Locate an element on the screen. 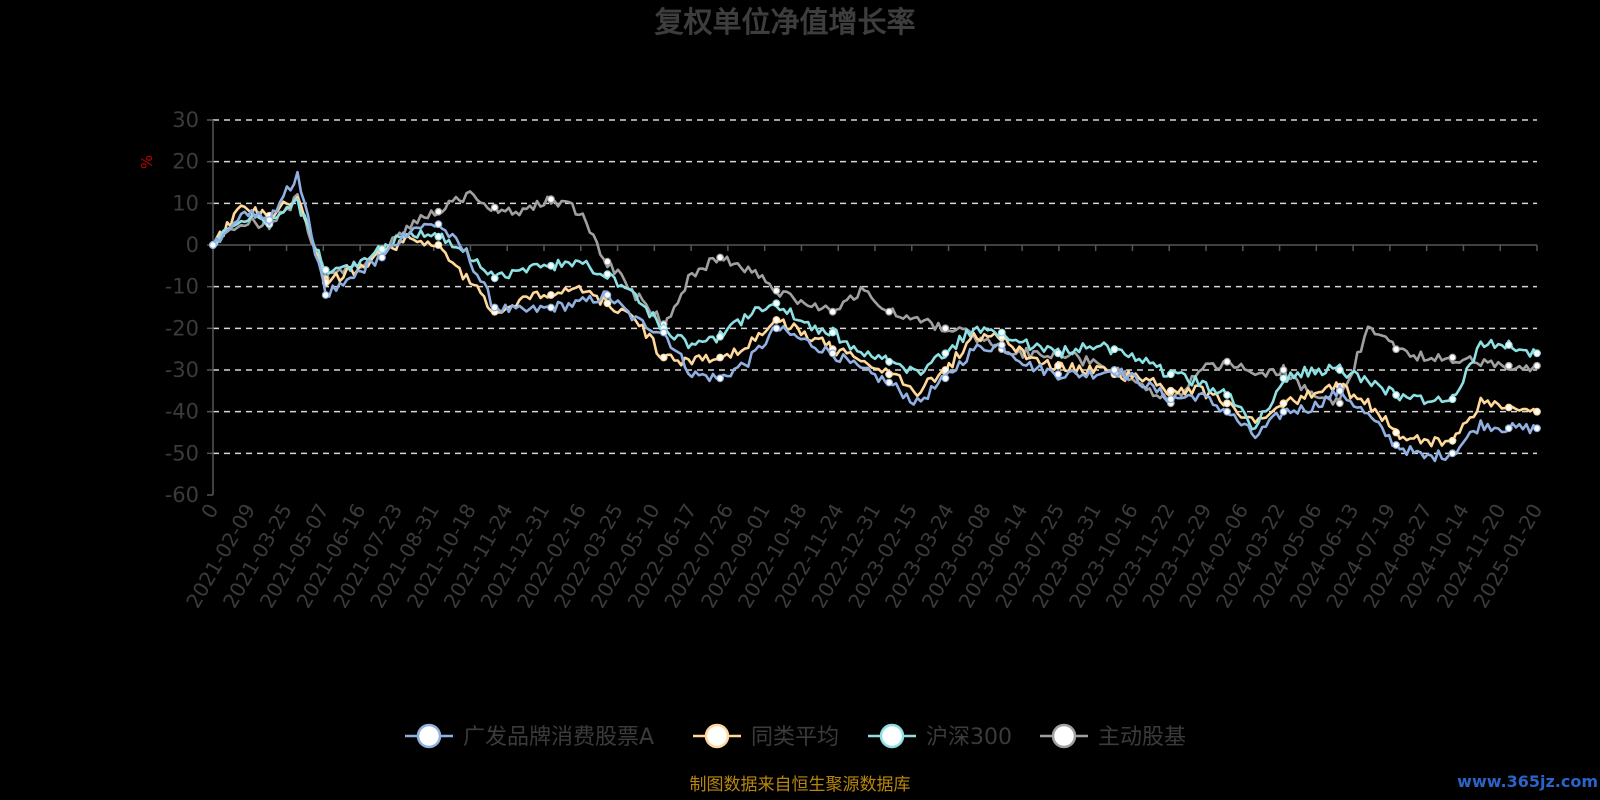 Image resolution: width=1600 pixels, height=800 pixels. legend-item: 主动股基 is located at coordinates (1113, 736).